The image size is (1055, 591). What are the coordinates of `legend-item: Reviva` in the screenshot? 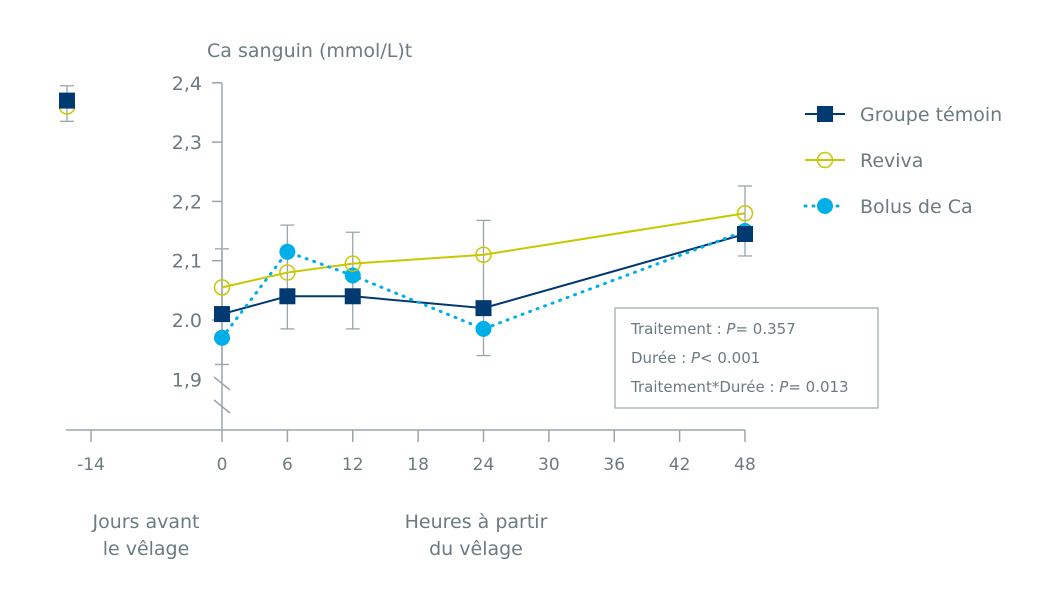 It's located at (864, 161).